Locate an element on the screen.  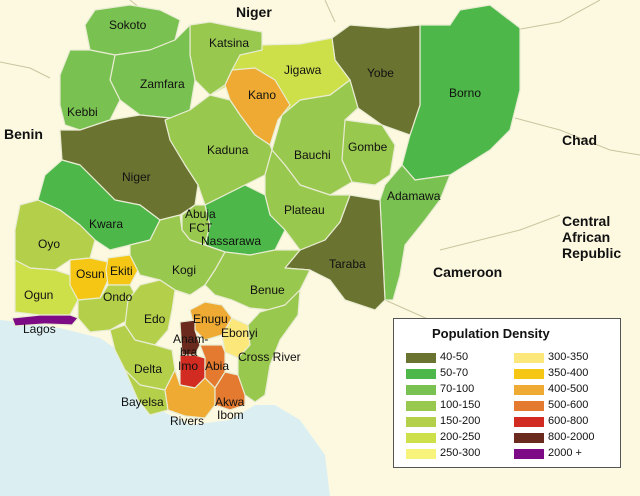
legend-label: 250-300 is located at coordinates (460, 453).